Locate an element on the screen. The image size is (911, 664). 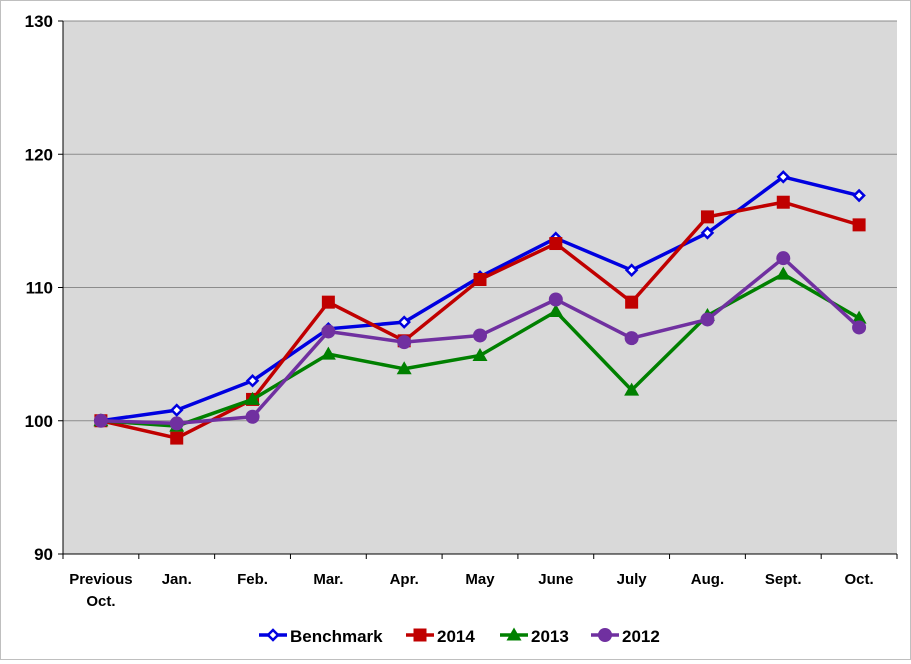
x-tick-label-line: Apr. is located at coordinates (404, 579).